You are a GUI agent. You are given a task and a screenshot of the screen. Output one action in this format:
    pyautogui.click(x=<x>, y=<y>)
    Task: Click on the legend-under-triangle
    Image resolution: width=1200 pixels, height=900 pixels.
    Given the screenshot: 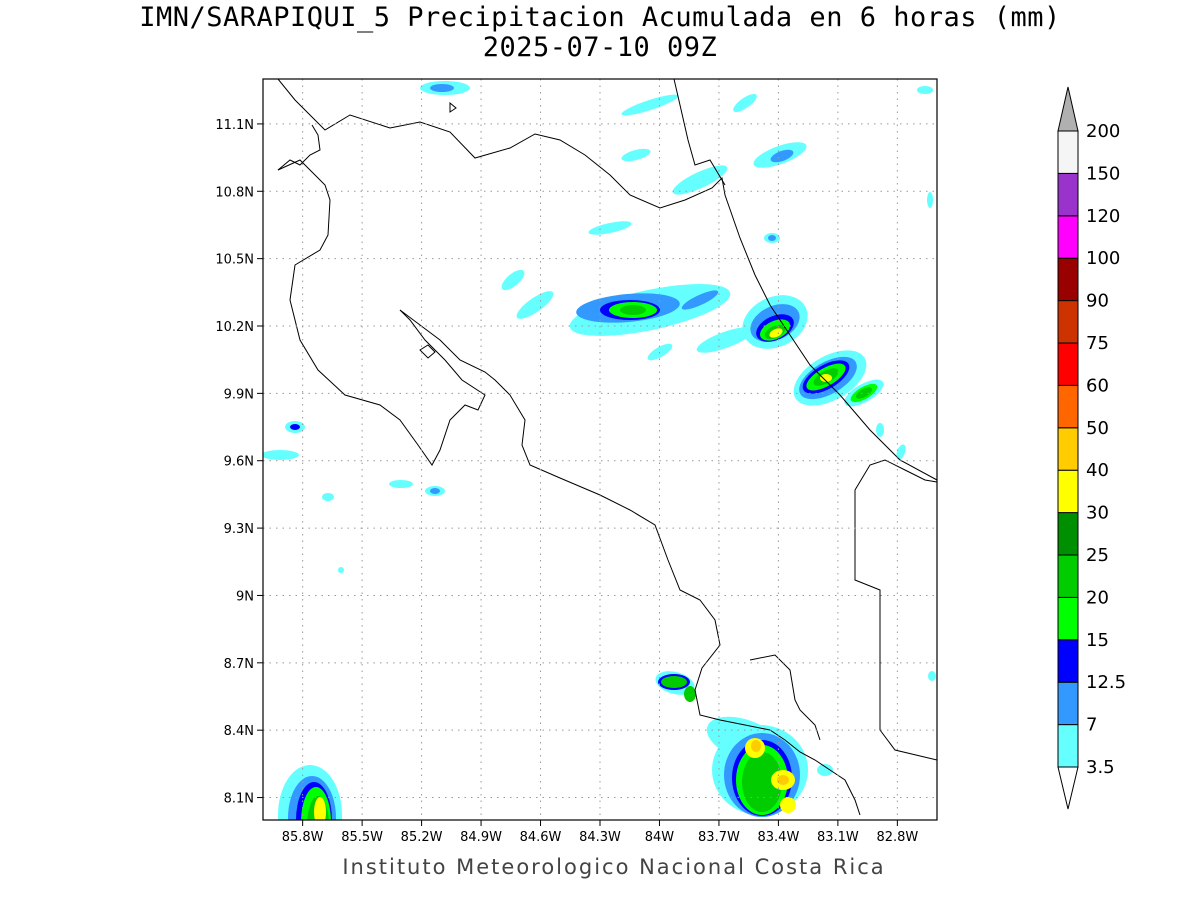 What is the action you would take?
    pyautogui.click(x=1068, y=788)
    